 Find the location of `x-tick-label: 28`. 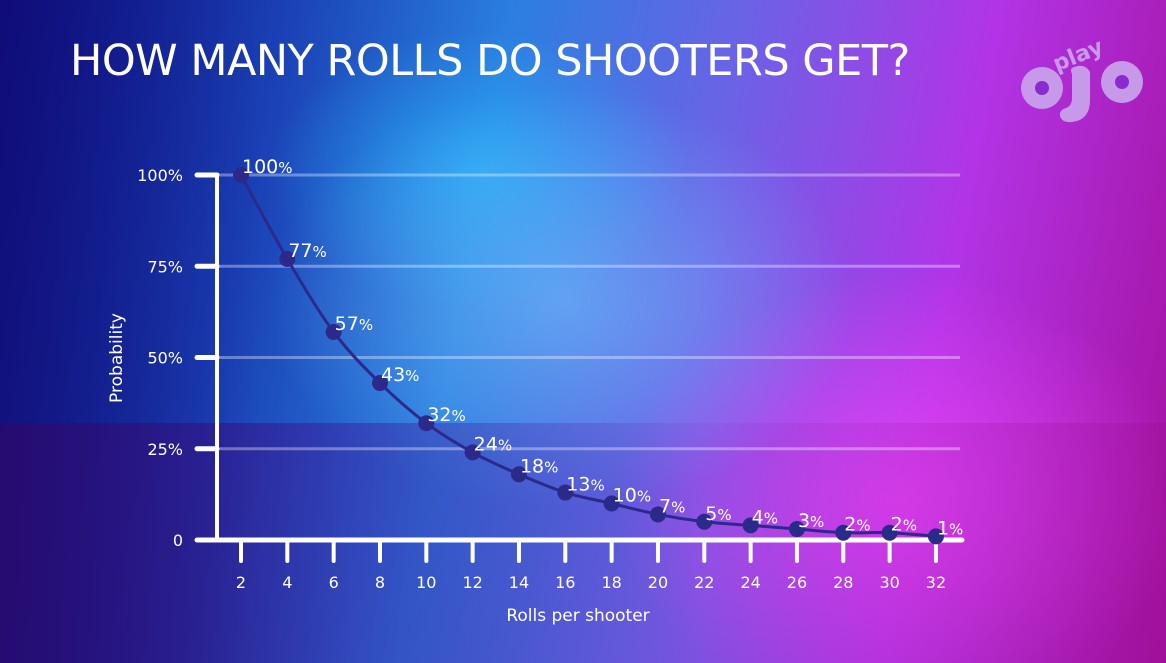

x-tick-label: 28 is located at coordinates (843, 582).